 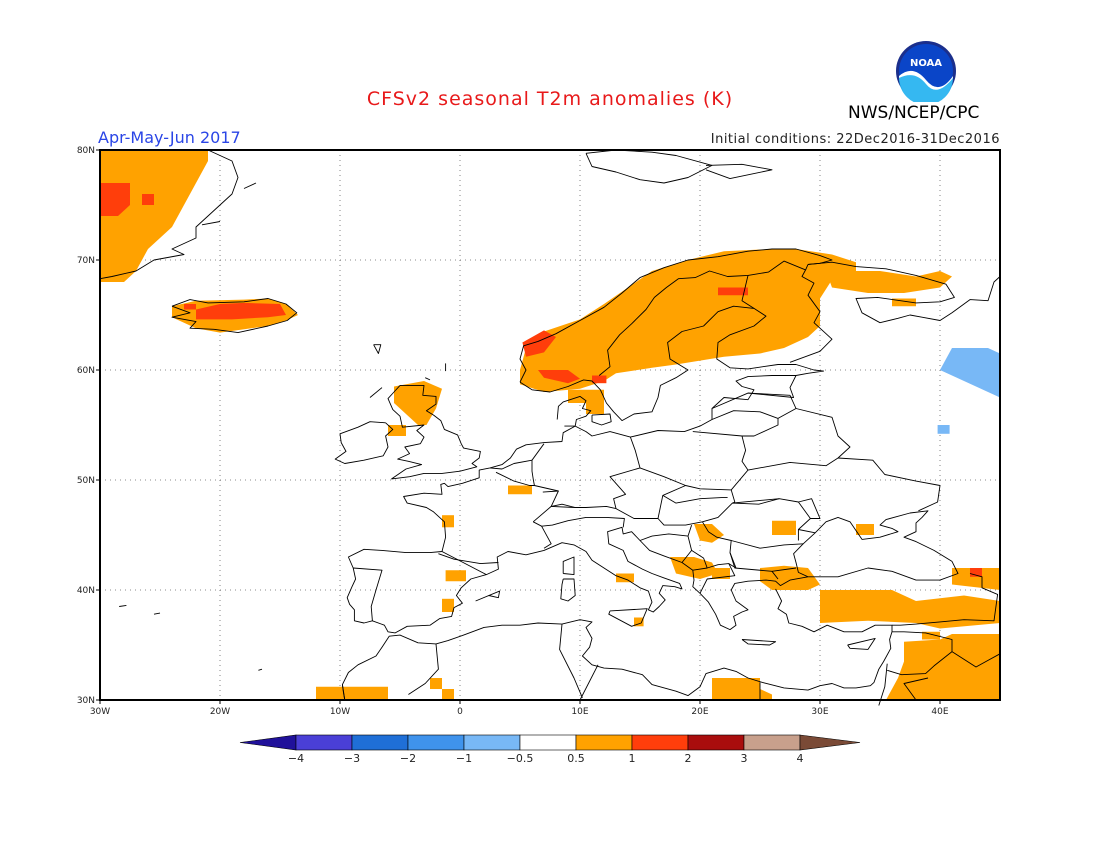 What do you see at coordinates (86, 371) in the screenshot?
I see `lat-tick-label: 60N` at bounding box center [86, 371].